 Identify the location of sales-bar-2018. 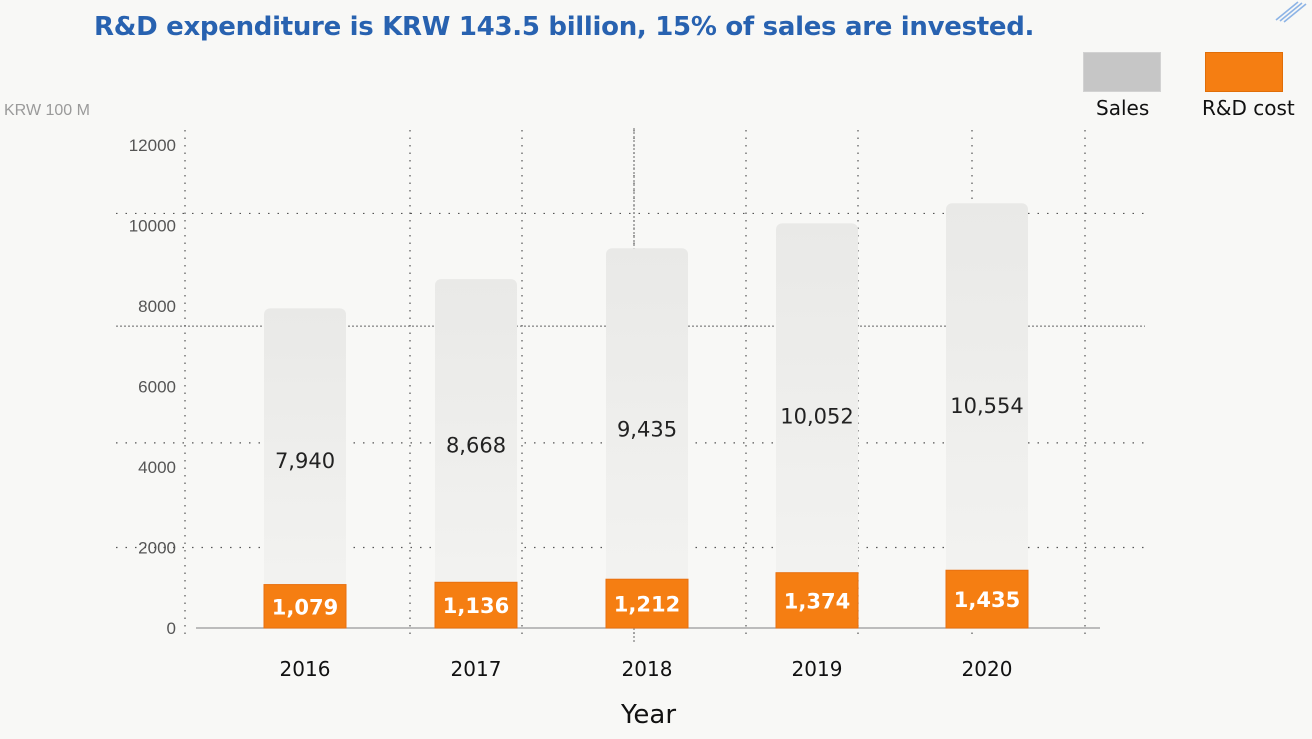
(647, 438).